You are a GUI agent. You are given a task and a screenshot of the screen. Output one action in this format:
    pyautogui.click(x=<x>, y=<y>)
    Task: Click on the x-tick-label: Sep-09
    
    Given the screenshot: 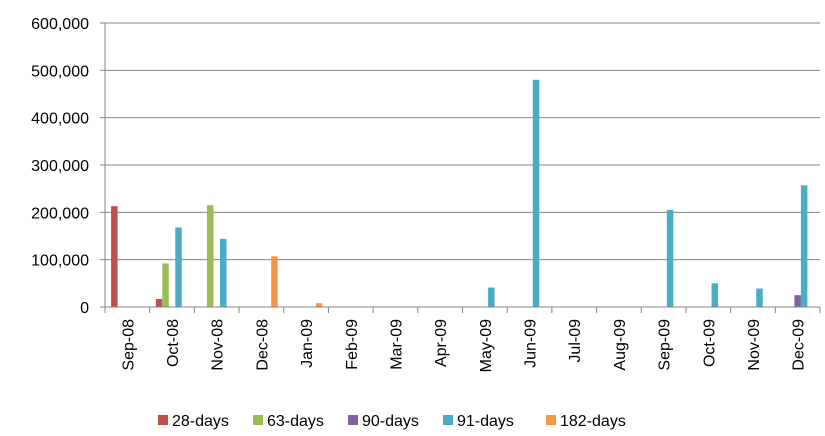 What is the action you would take?
    pyautogui.click(x=665, y=345)
    